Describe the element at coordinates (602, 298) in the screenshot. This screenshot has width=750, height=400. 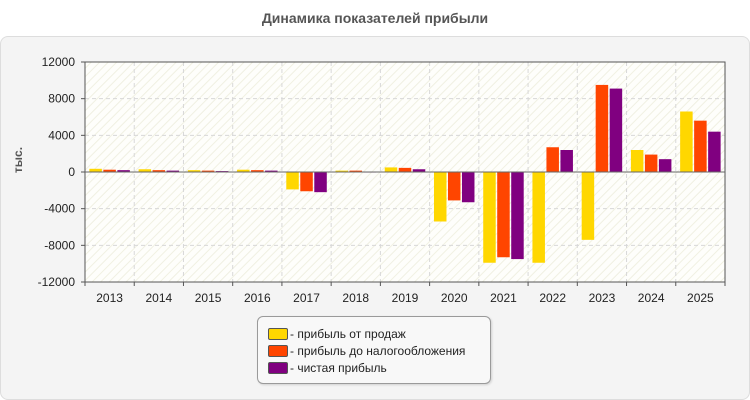
I see `x-tick-label: 2023` at that location.